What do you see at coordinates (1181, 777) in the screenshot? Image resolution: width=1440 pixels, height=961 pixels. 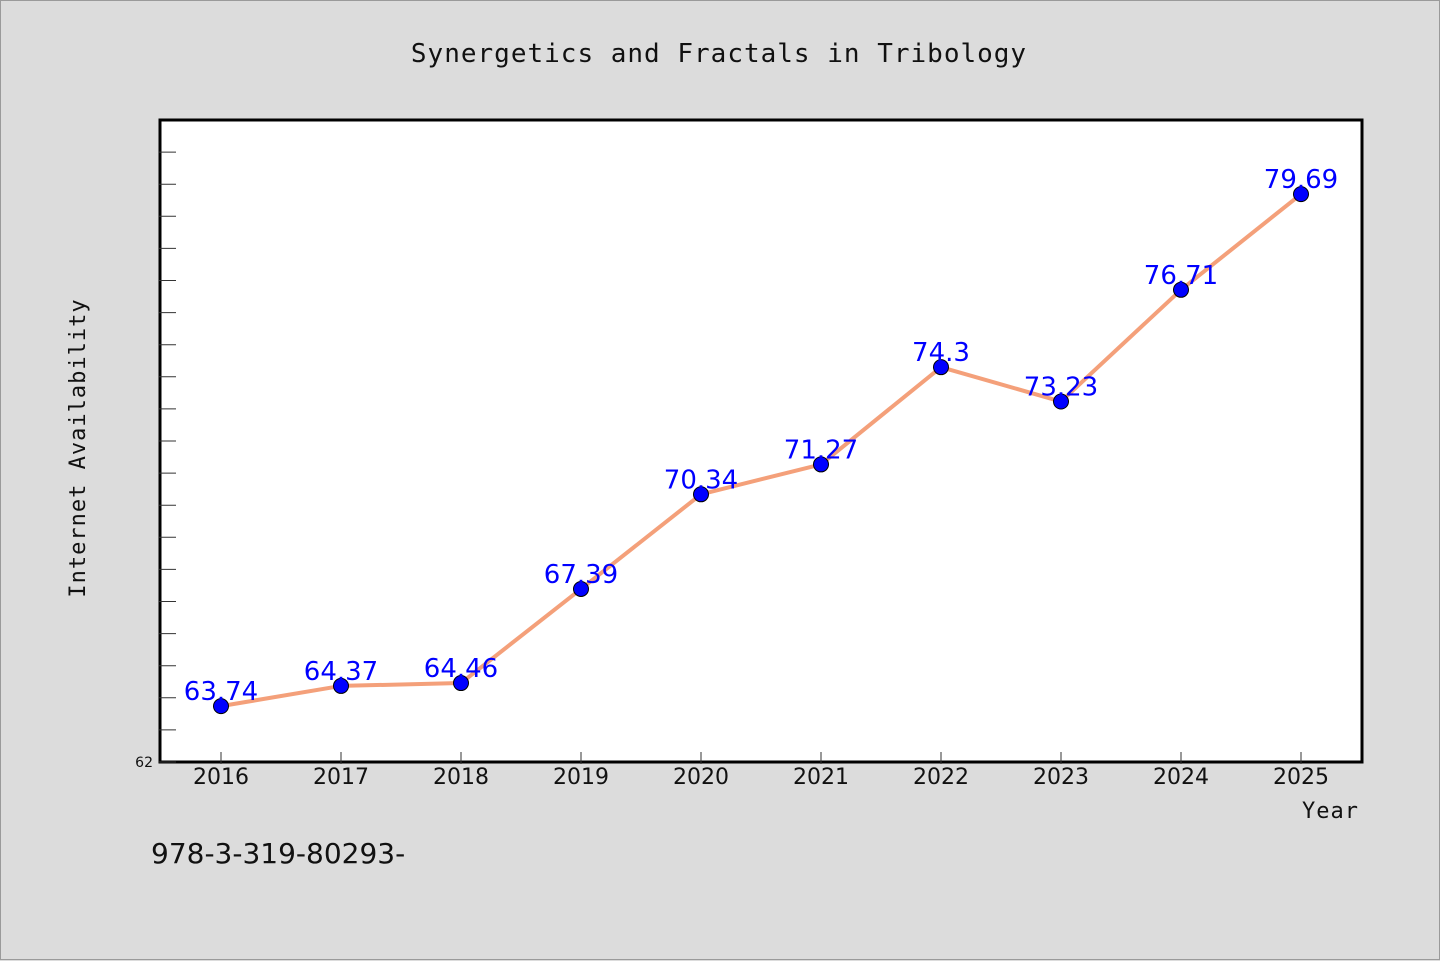 I see `x-tick-label: 2024` at bounding box center [1181, 777].